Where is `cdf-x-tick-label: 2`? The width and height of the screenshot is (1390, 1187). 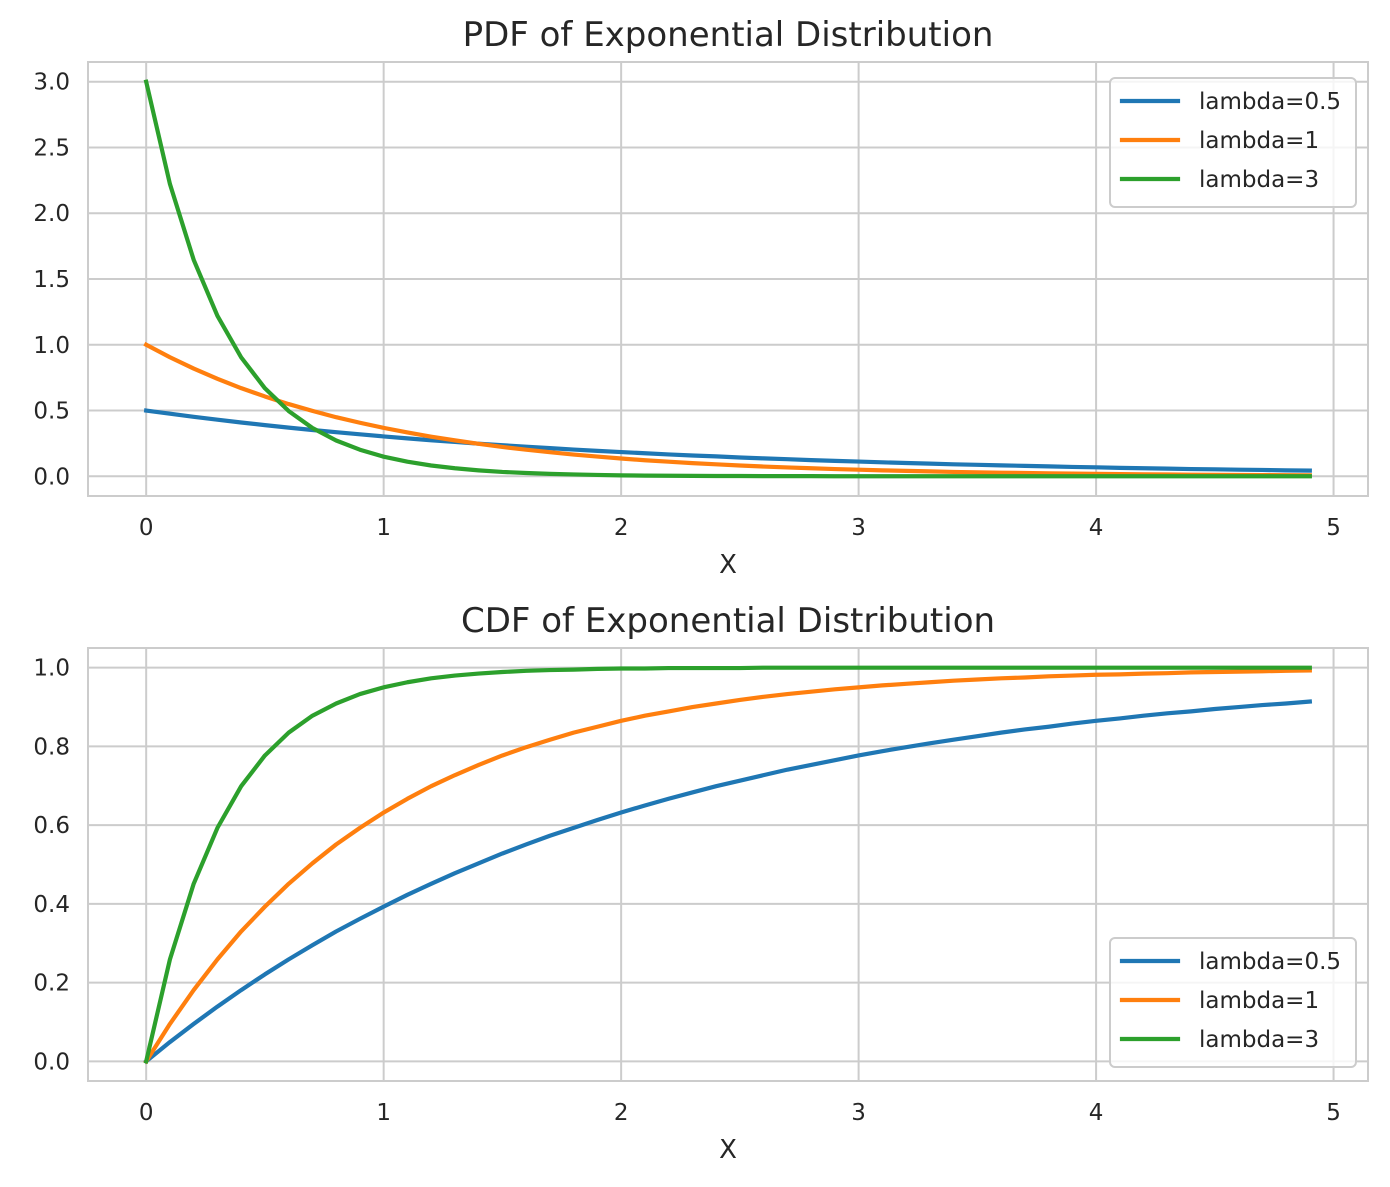 cdf-x-tick-label: 2 is located at coordinates (621, 1113).